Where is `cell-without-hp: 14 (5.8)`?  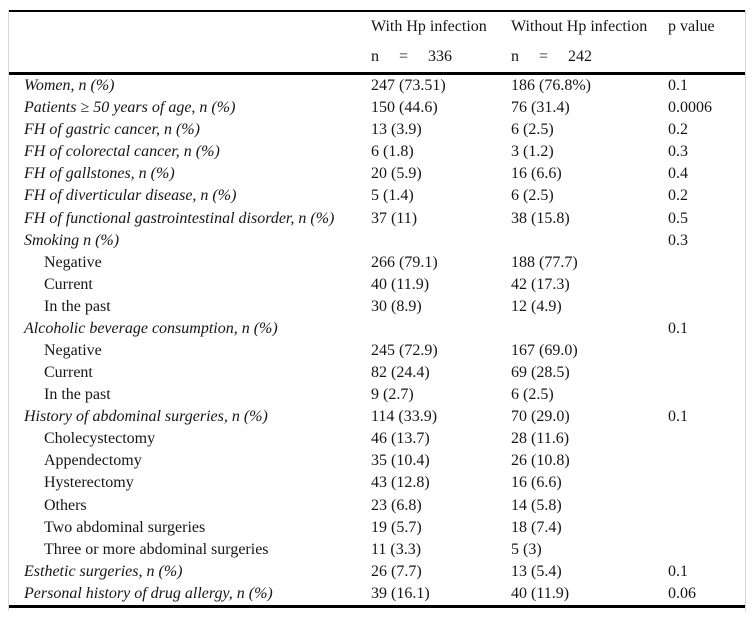 cell-without-hp: 14 (5.8) is located at coordinates (536, 505).